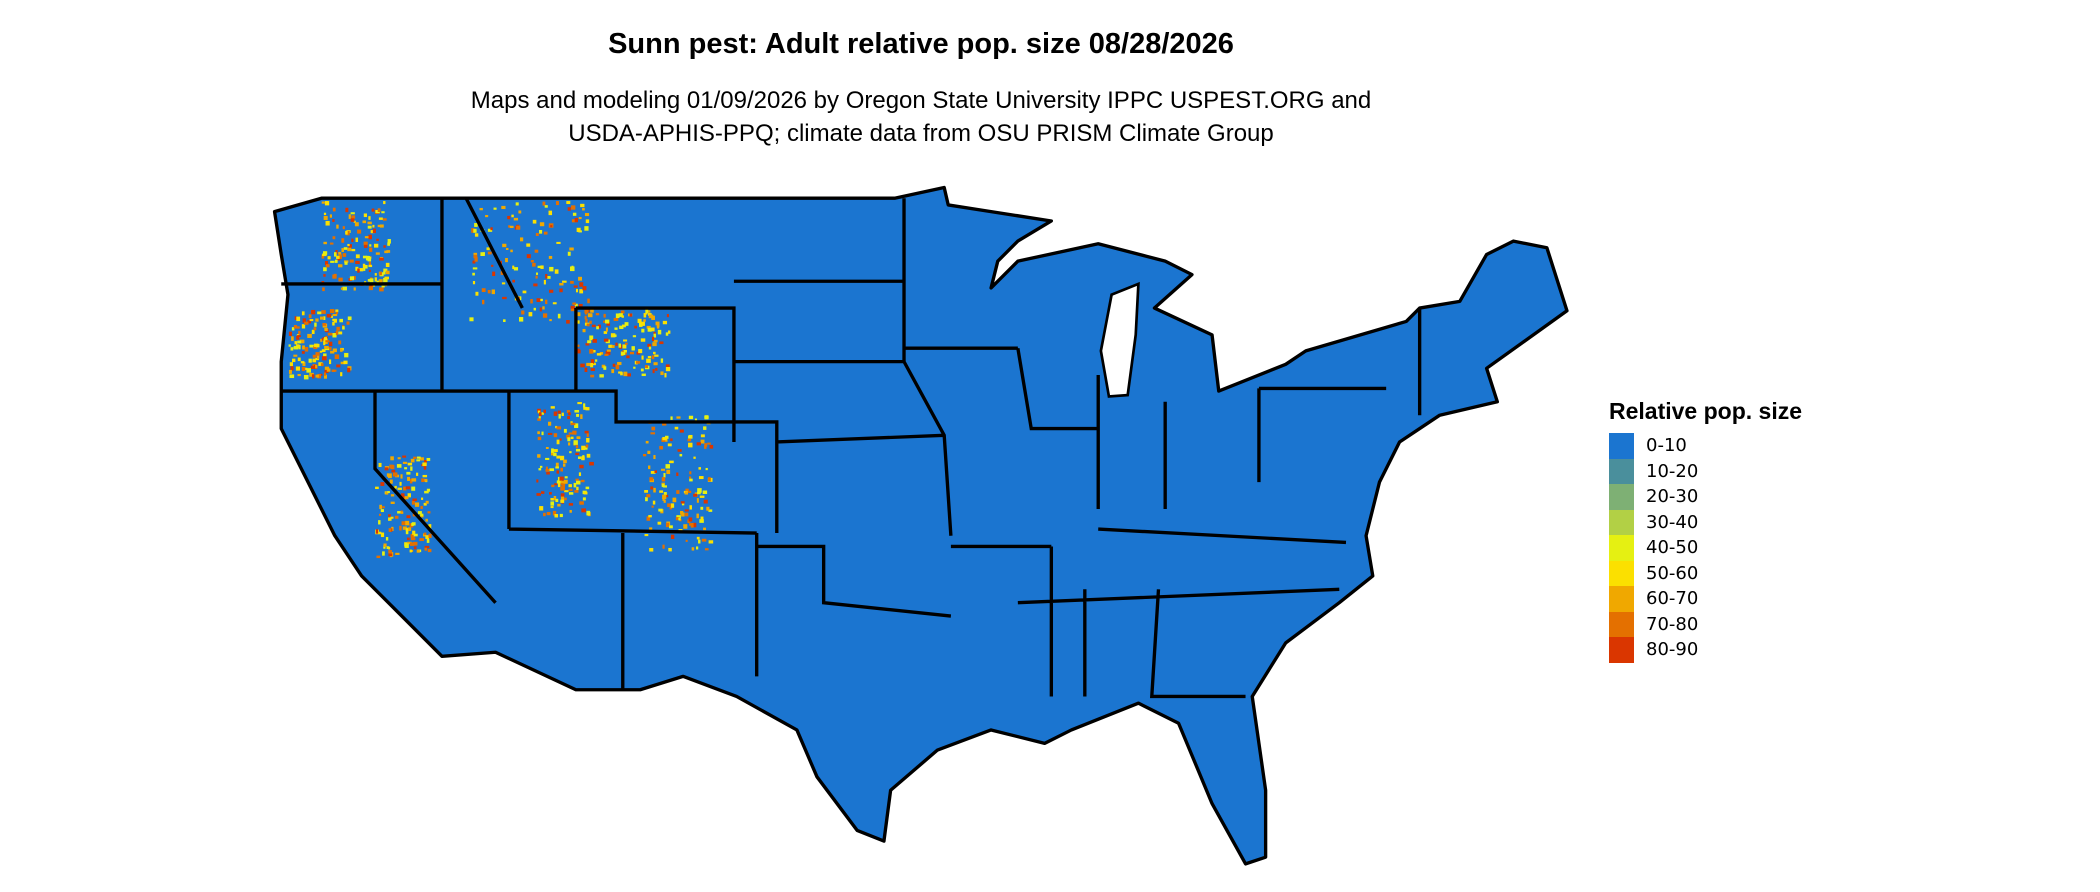 The image size is (2100, 892). Describe the element at coordinates (1705, 471) in the screenshot. I see `legend-item: 10-20` at that location.